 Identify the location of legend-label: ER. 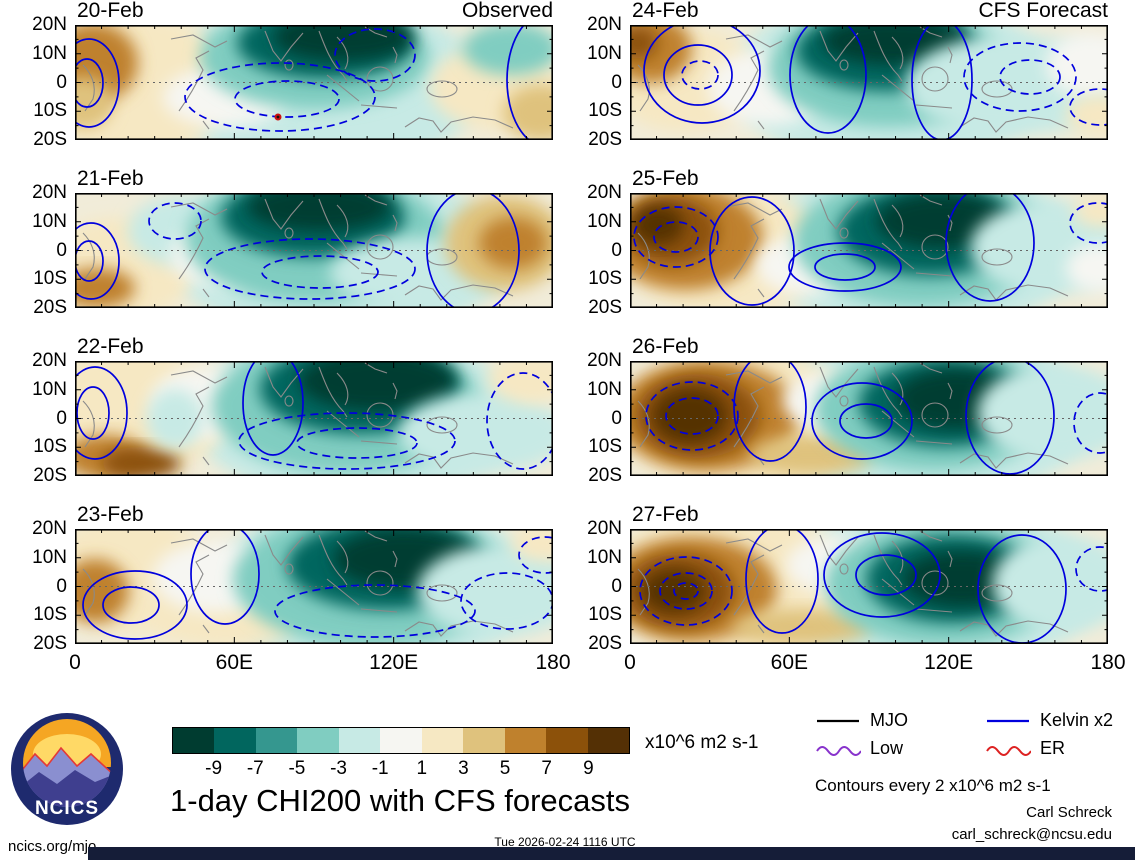
(1053, 748).